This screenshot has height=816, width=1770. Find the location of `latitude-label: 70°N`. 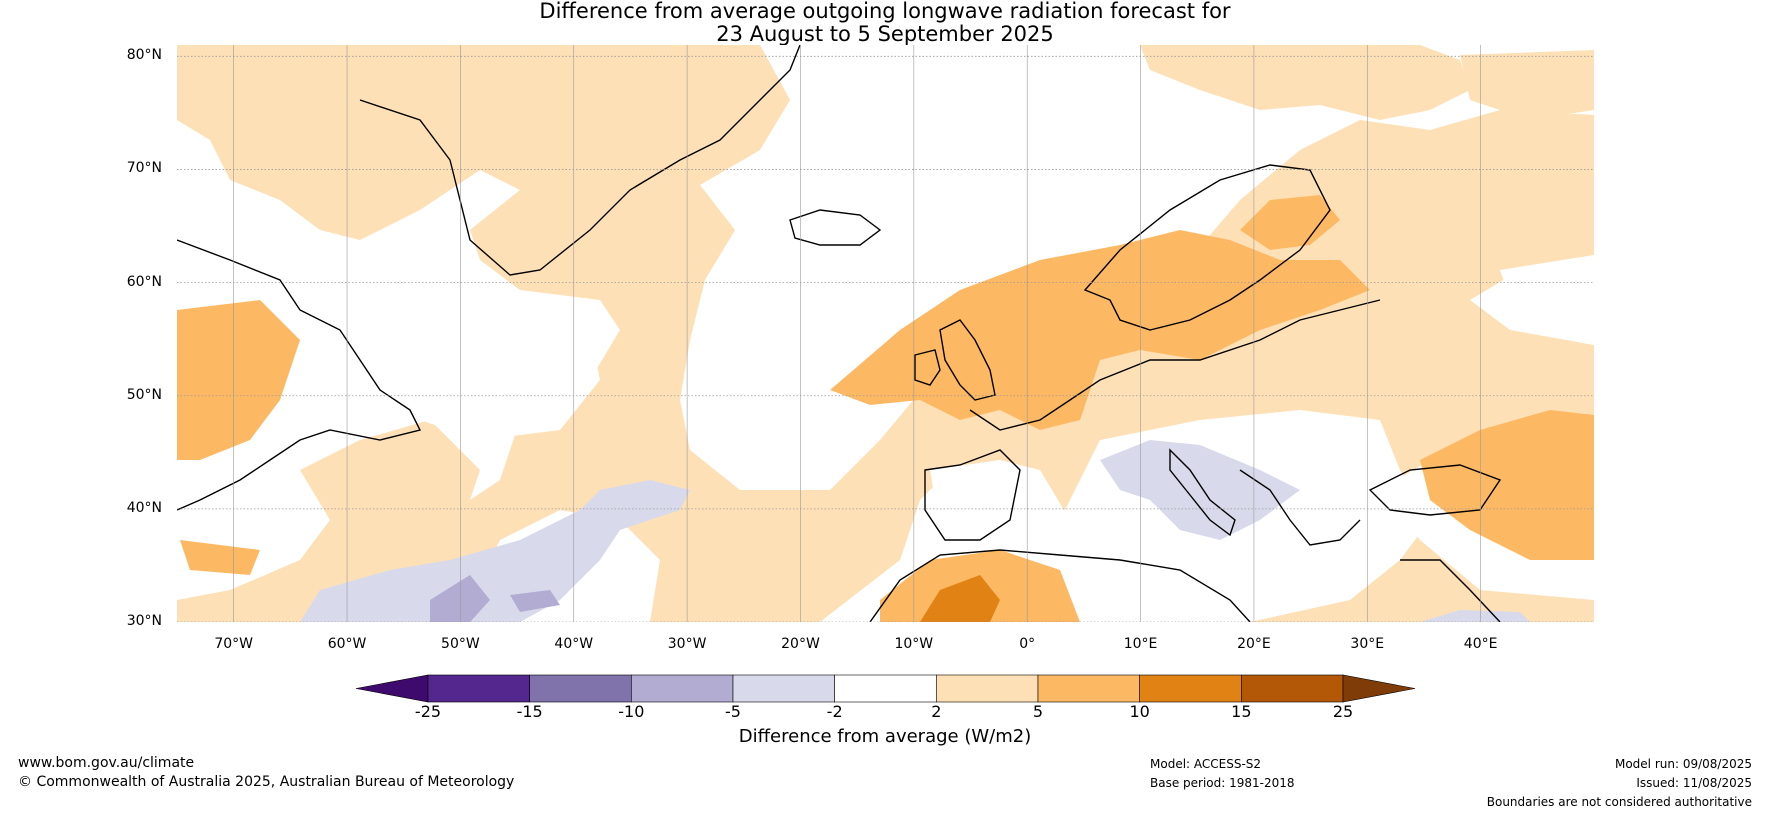

latitude-label: 70°N is located at coordinates (144, 168).